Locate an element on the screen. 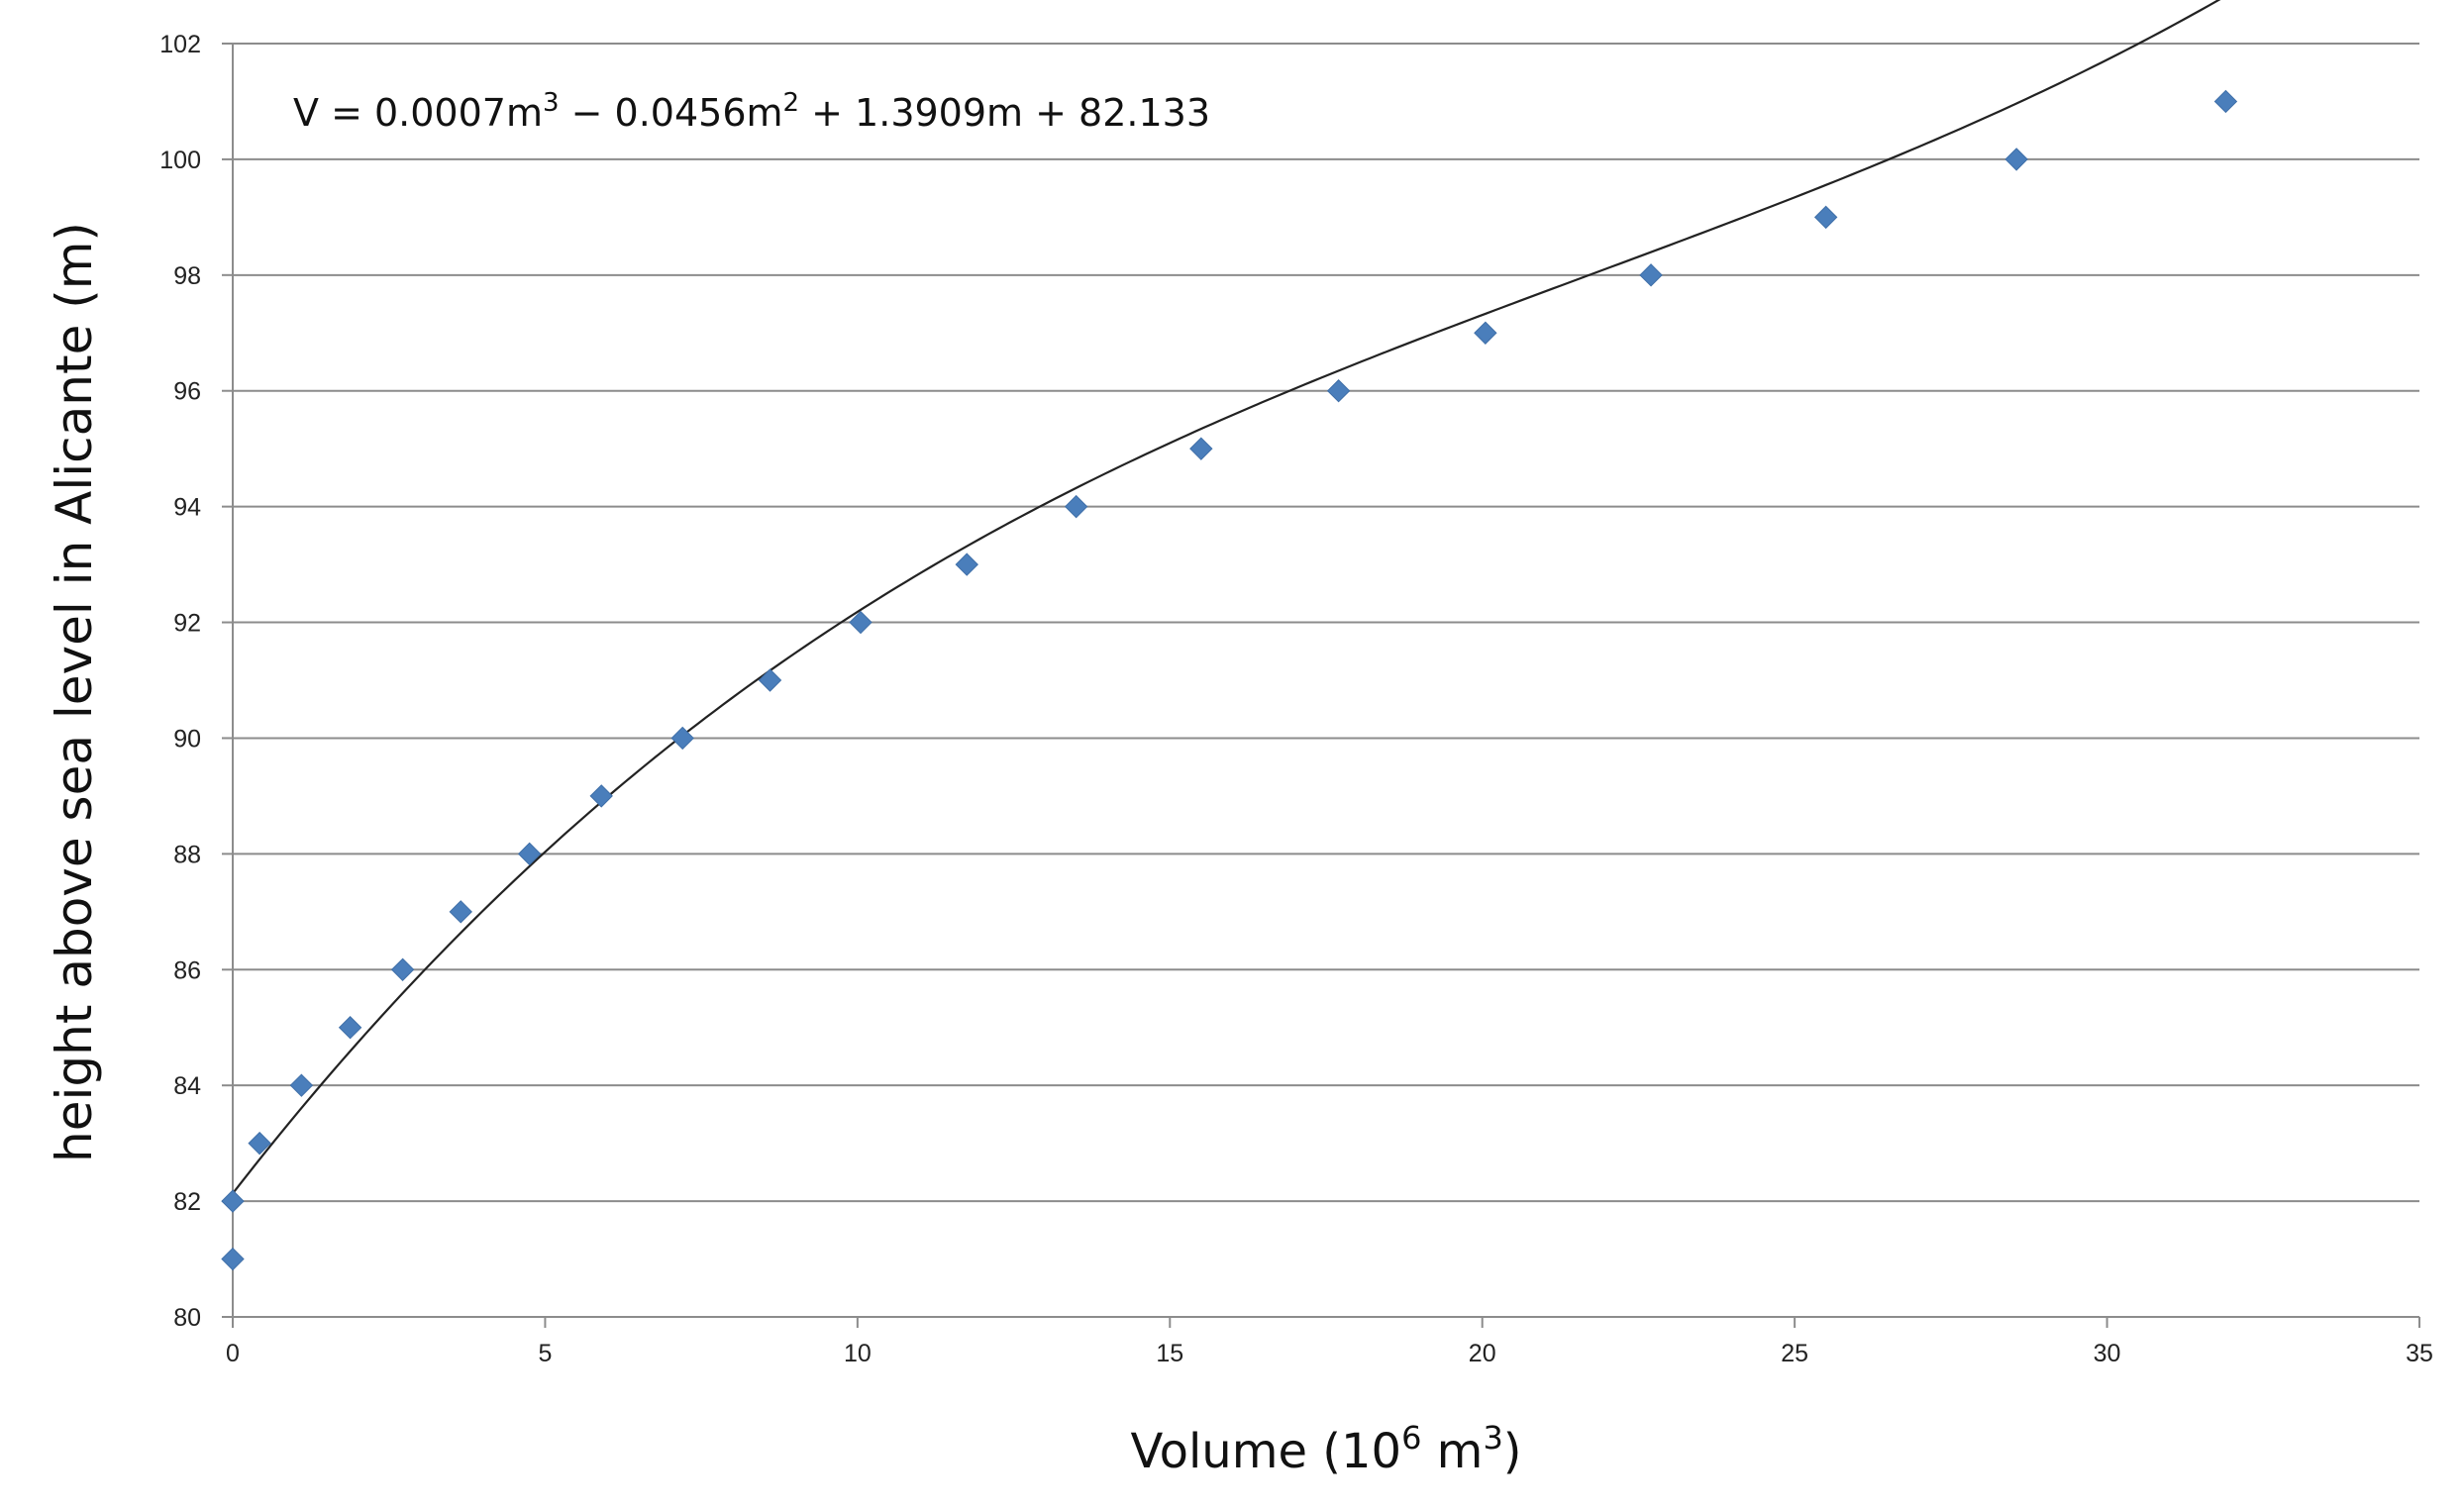 This screenshot has width=2464, height=1510. x-tick-label: 10 is located at coordinates (858, 1353).